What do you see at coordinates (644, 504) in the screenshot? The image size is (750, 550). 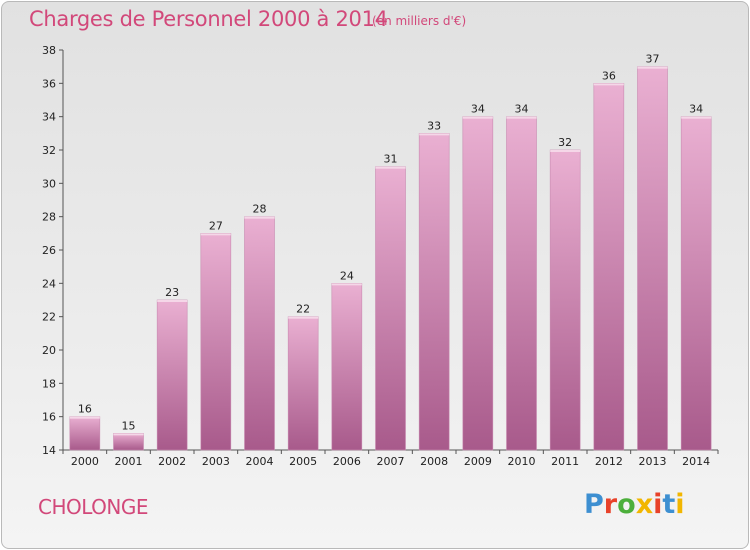 I see `logo-letter: x` at bounding box center [644, 504].